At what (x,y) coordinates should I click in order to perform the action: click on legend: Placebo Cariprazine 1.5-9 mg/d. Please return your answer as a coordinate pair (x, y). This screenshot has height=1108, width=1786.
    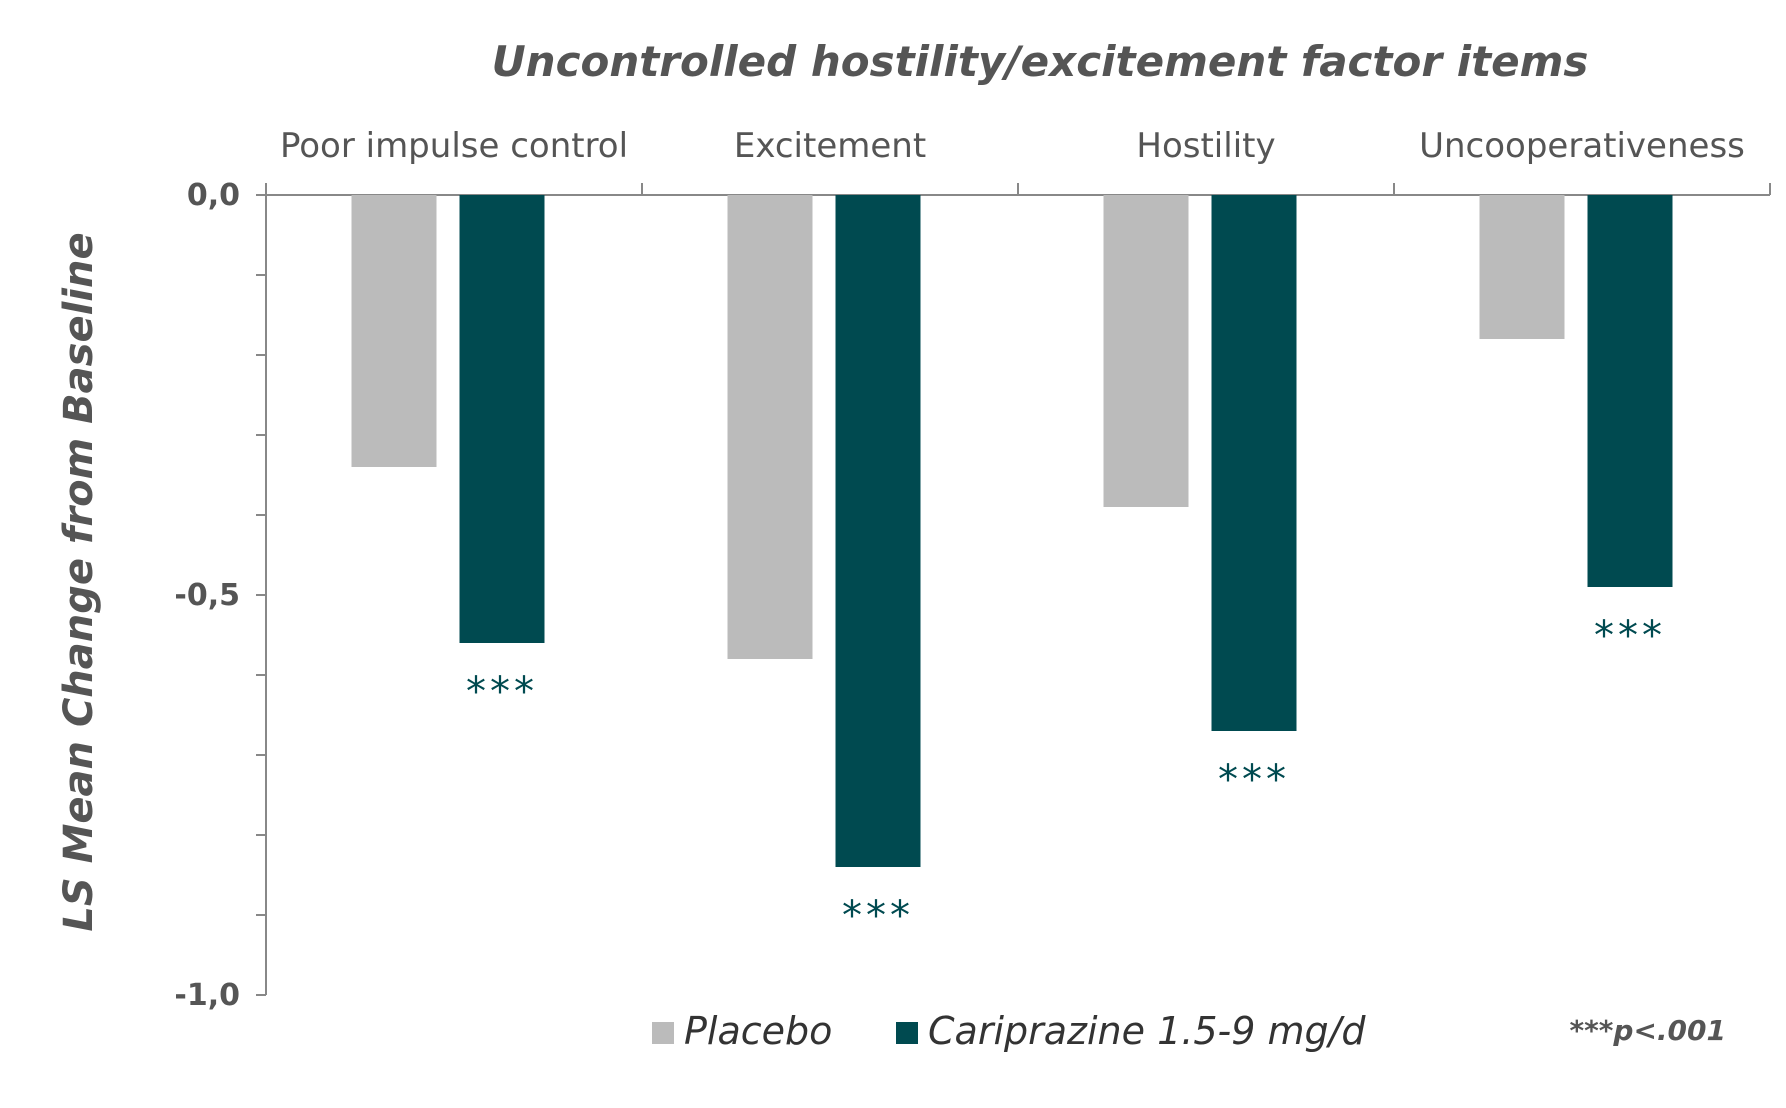
    Looking at the image, I should click on (1009, 1031).